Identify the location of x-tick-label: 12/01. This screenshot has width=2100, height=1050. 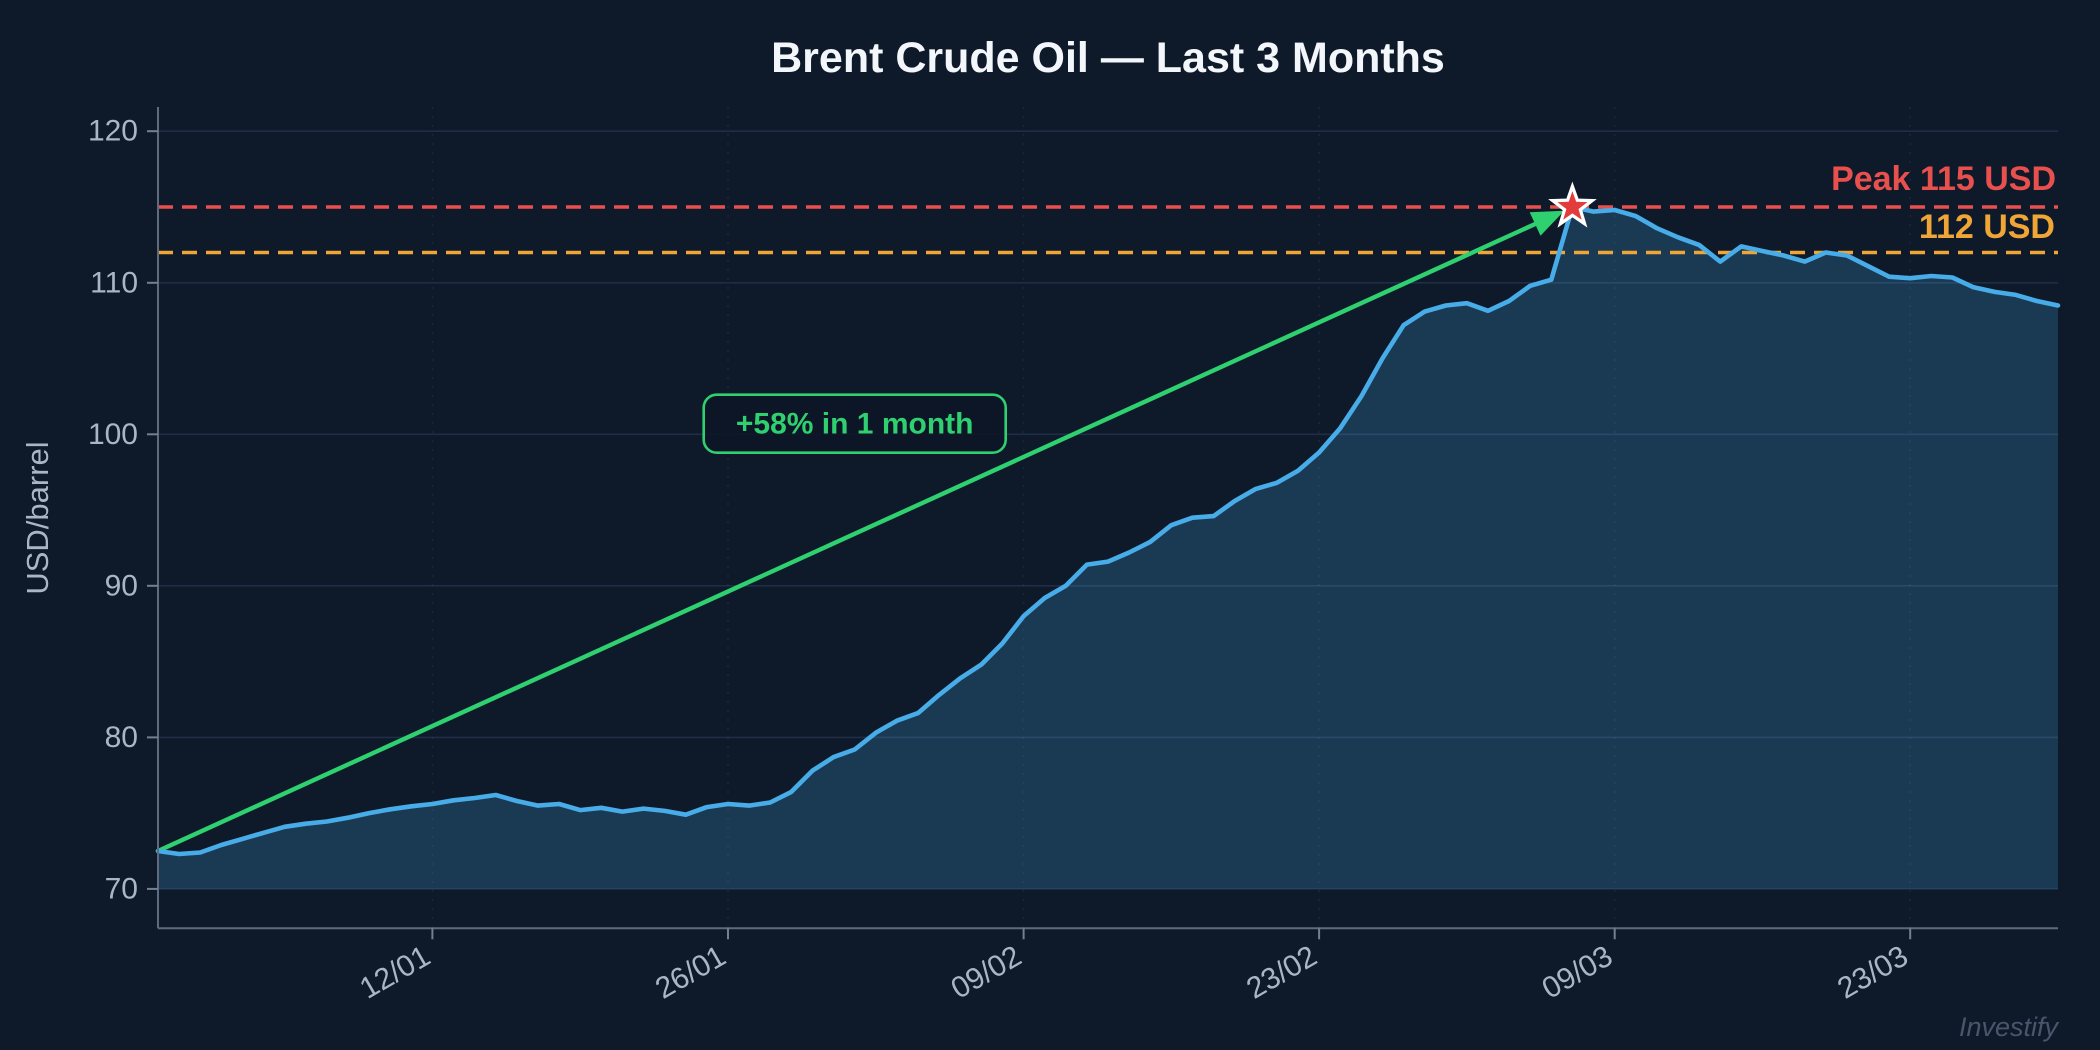
(395, 972).